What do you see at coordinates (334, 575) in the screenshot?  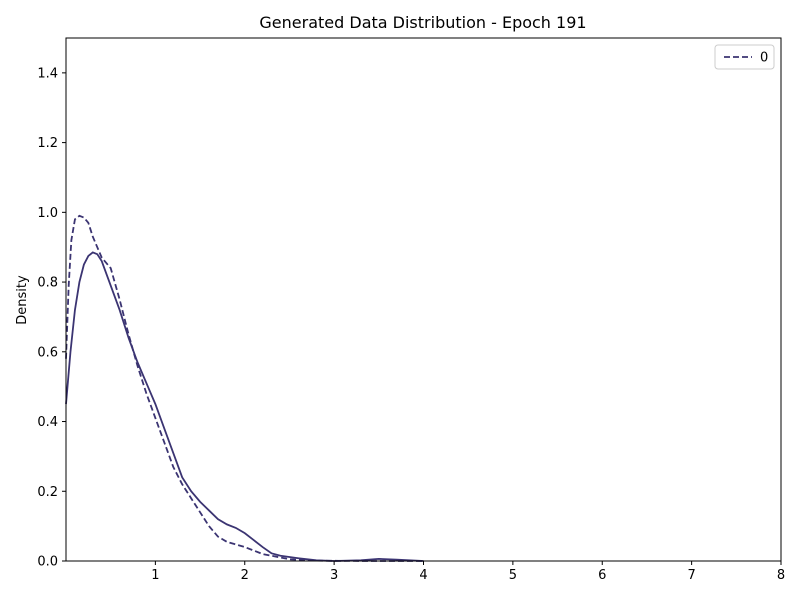 I see `x-tick-label: 3` at bounding box center [334, 575].